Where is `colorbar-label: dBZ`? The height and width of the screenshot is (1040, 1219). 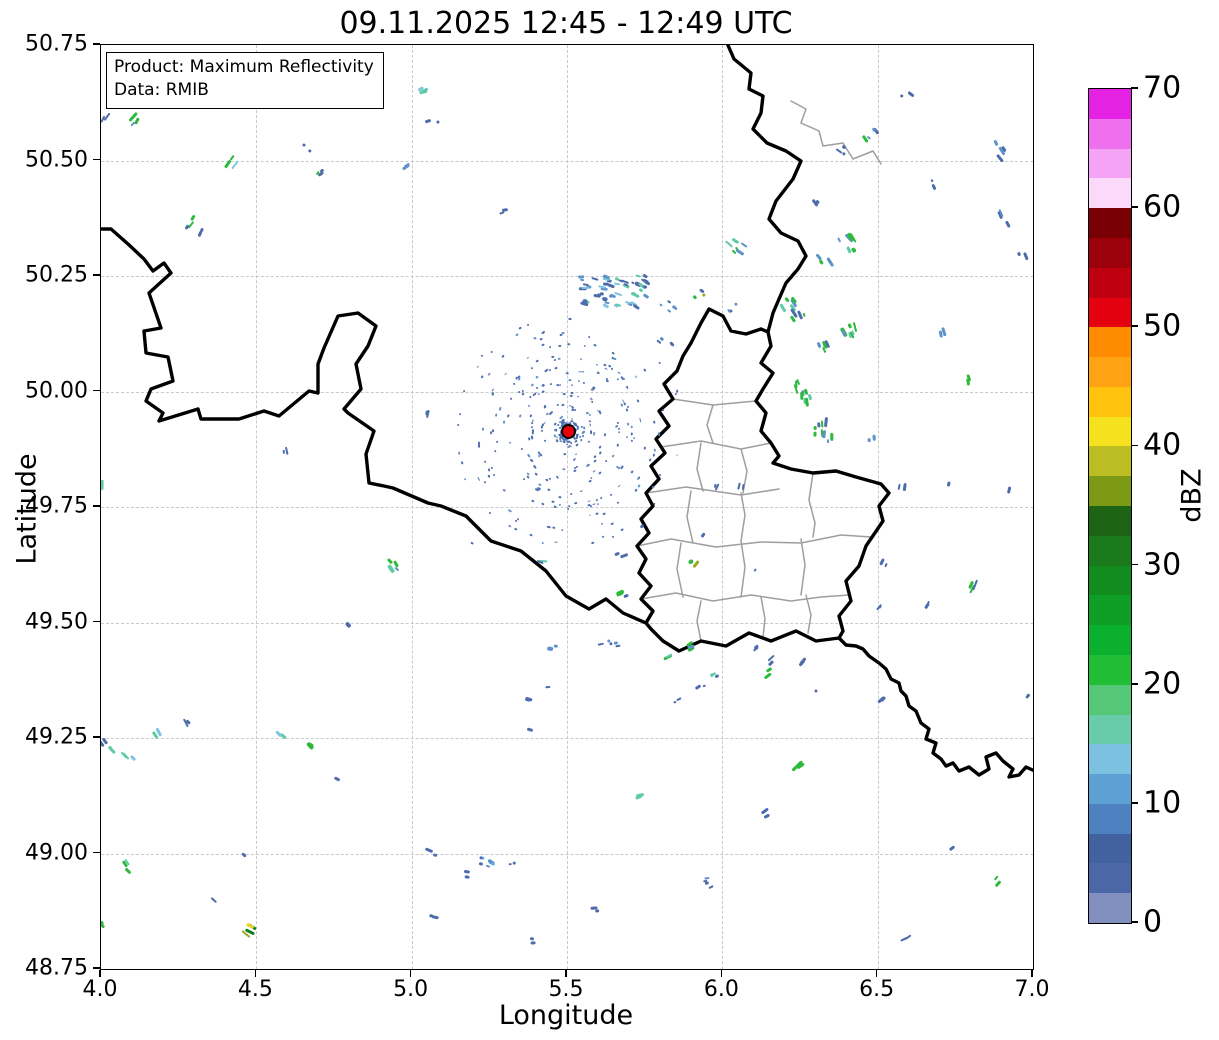
colorbar-label: dBZ is located at coordinates (1192, 495).